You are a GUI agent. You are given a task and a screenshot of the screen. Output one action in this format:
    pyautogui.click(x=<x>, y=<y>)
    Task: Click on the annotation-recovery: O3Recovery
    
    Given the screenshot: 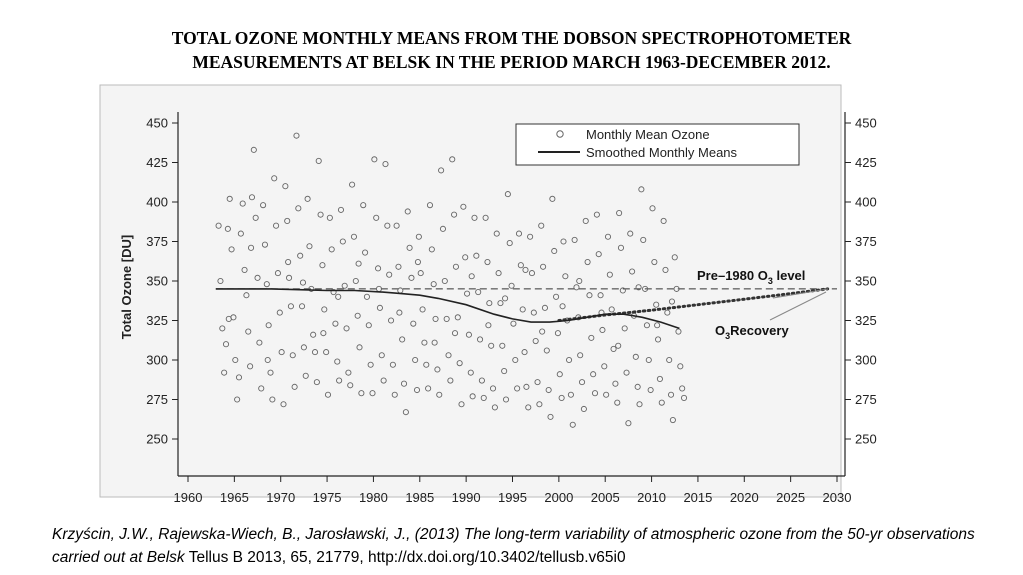 What is the action you would take?
    pyautogui.click(x=752, y=332)
    